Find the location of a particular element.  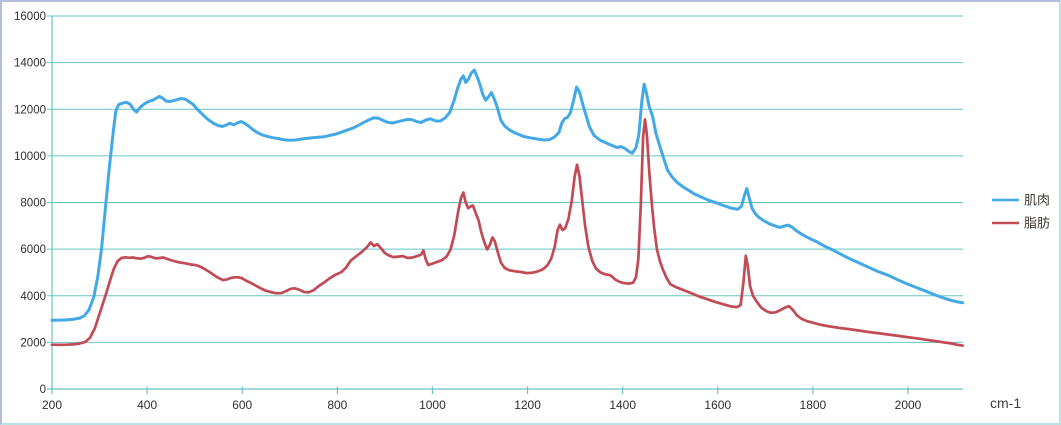

y-tick-label-0: 0 is located at coordinates (43, 390).